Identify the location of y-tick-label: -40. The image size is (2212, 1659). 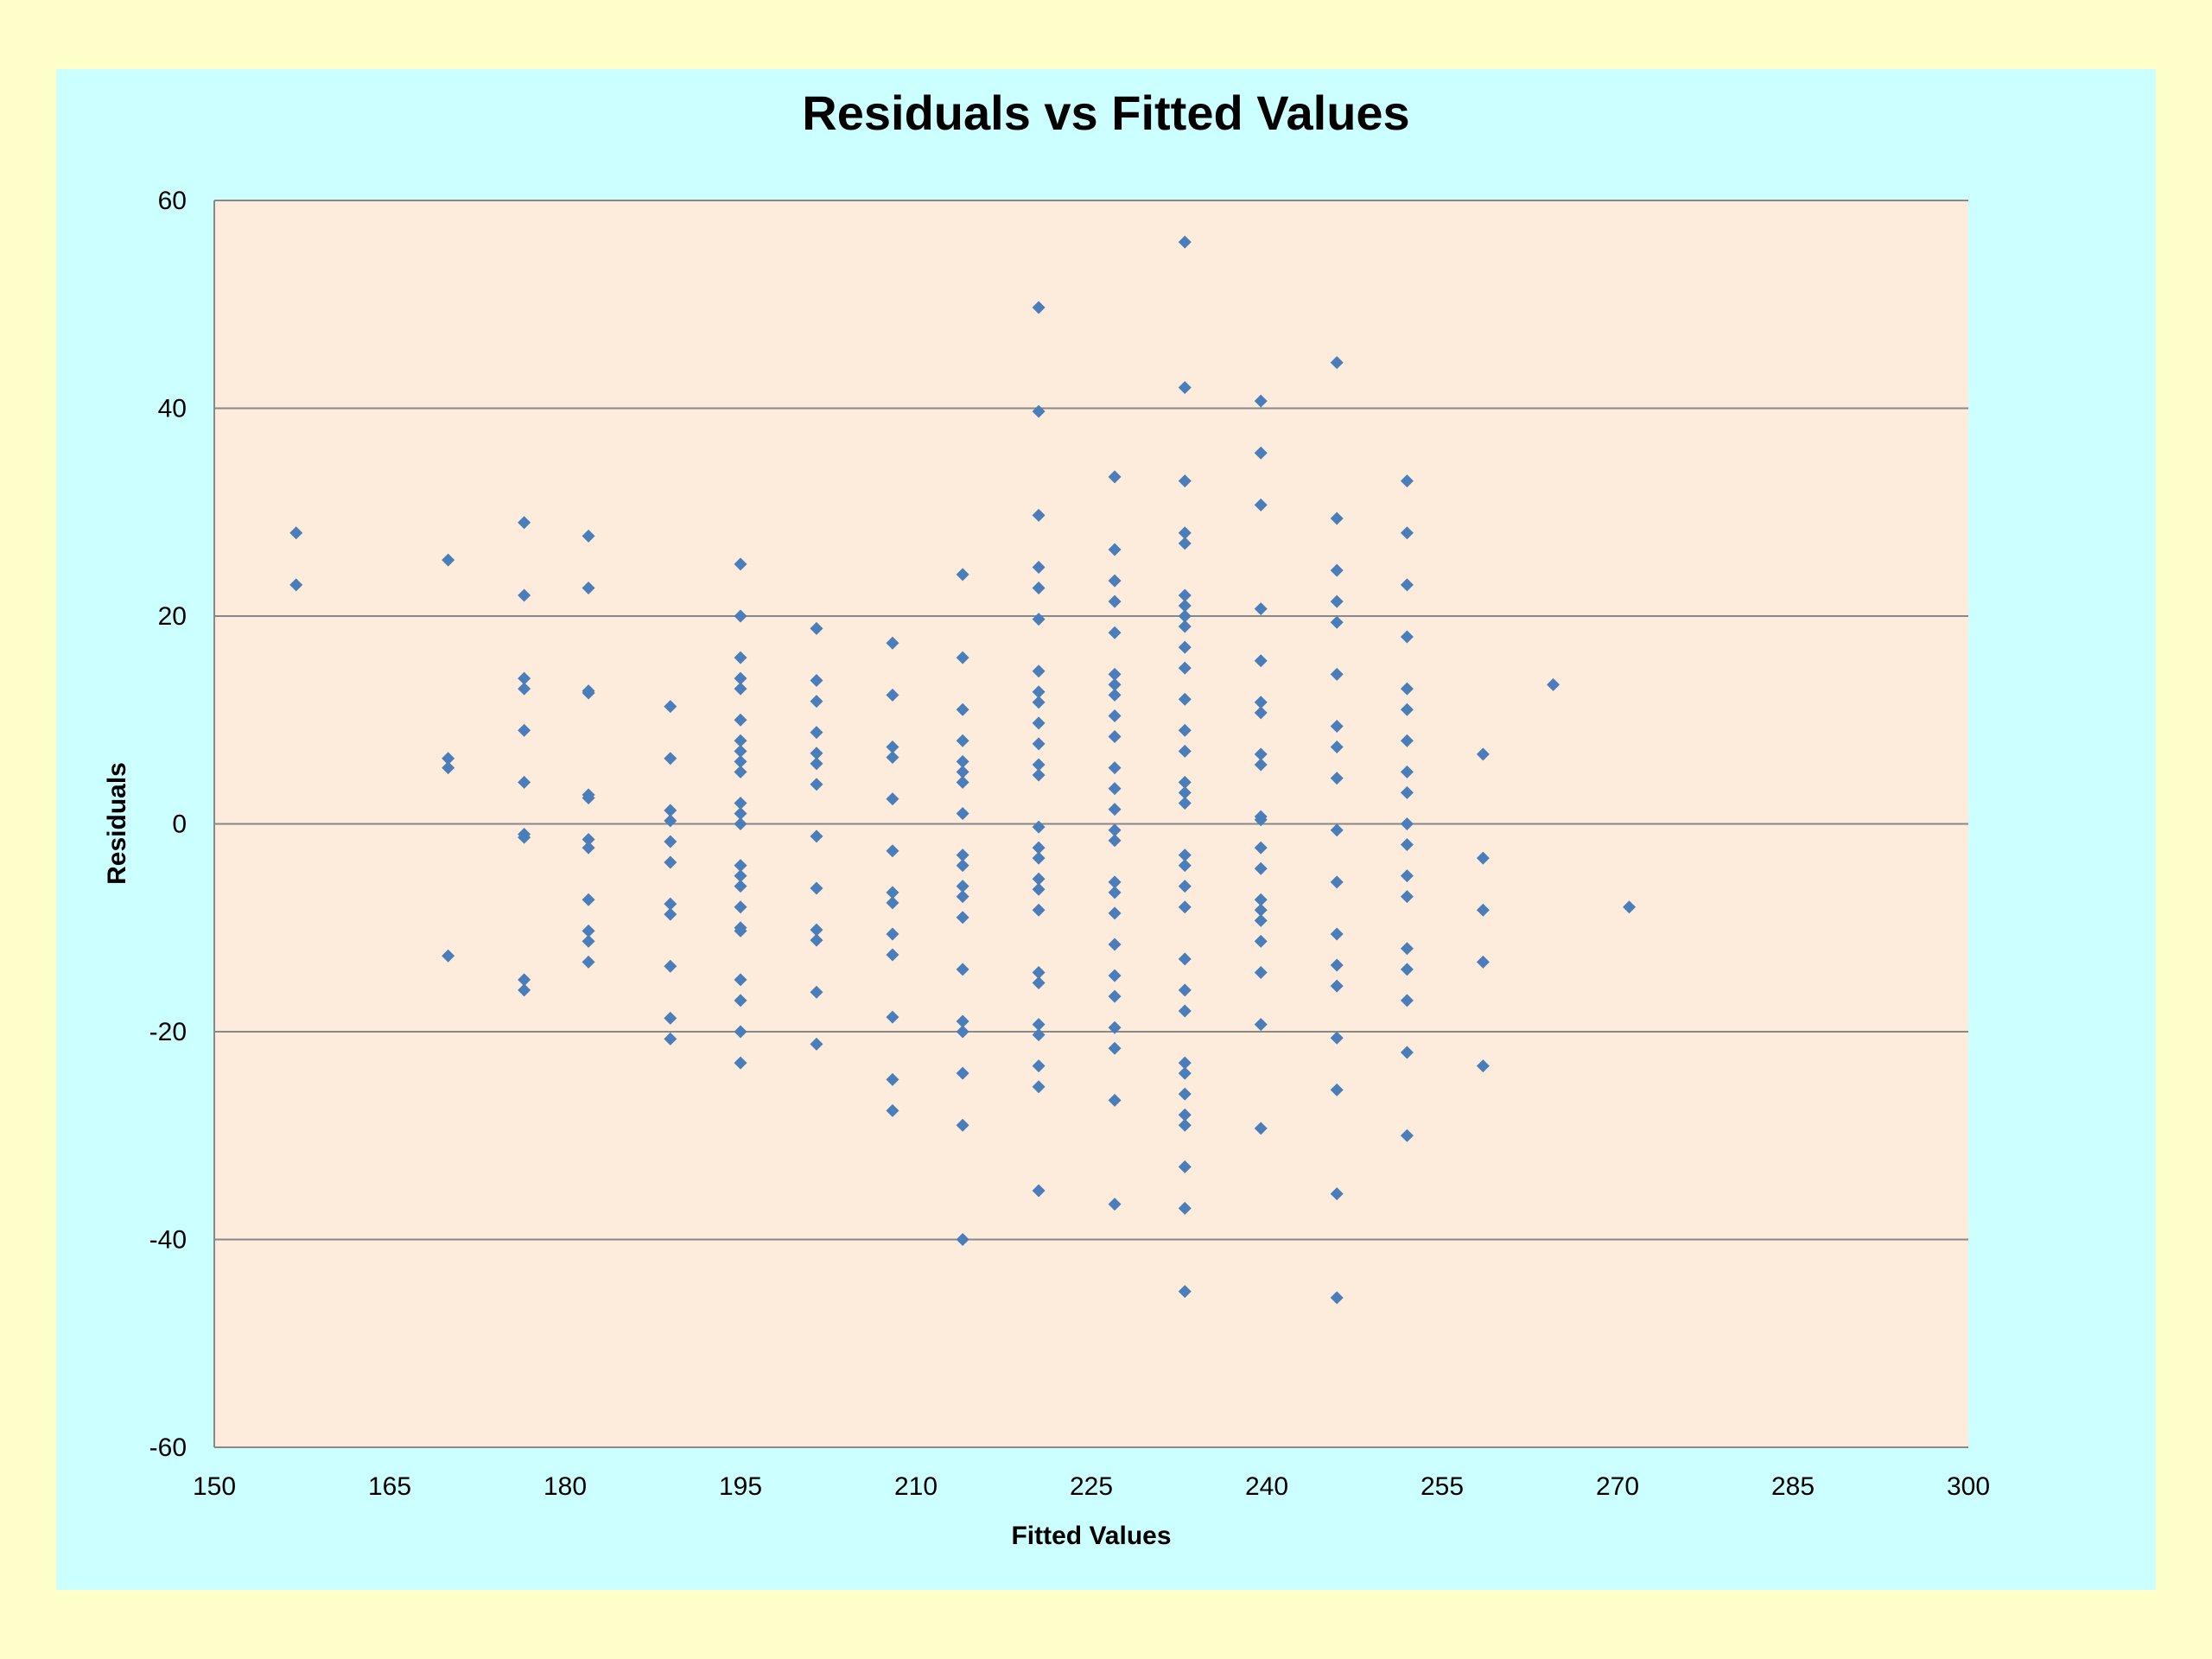
(168, 1240).